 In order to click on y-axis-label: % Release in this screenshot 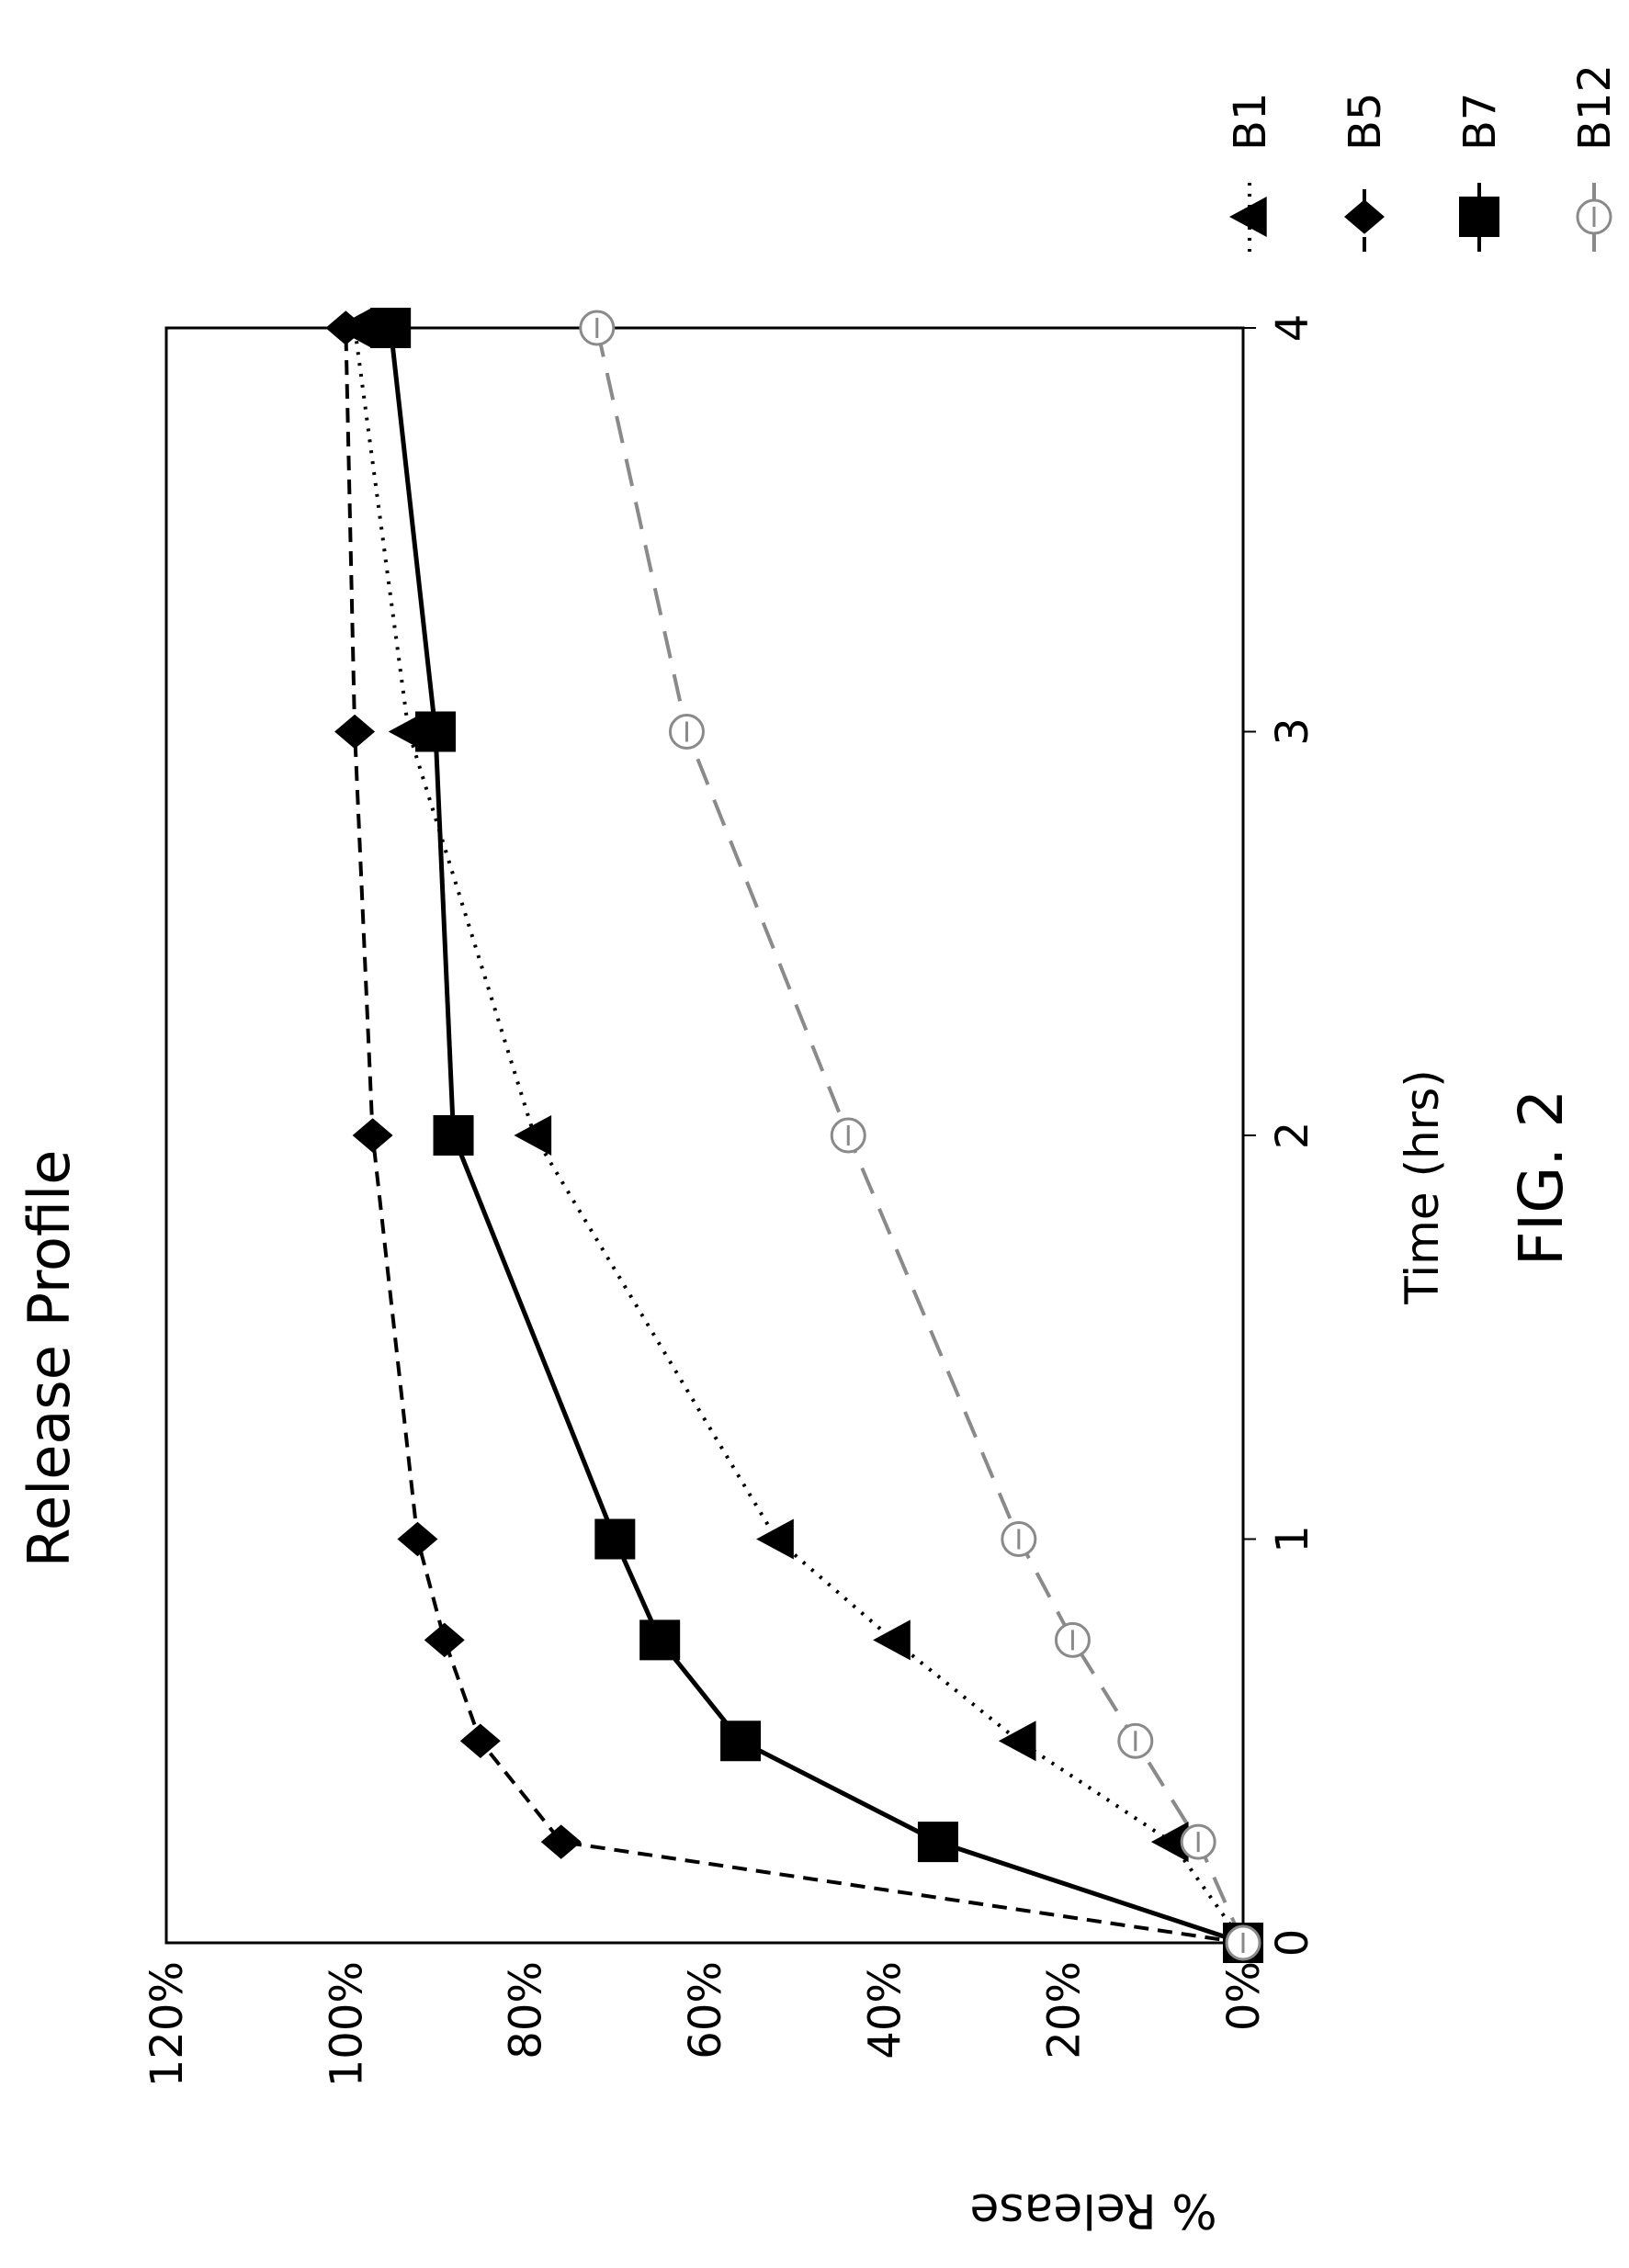, I will do `click(1092, 2210)`.